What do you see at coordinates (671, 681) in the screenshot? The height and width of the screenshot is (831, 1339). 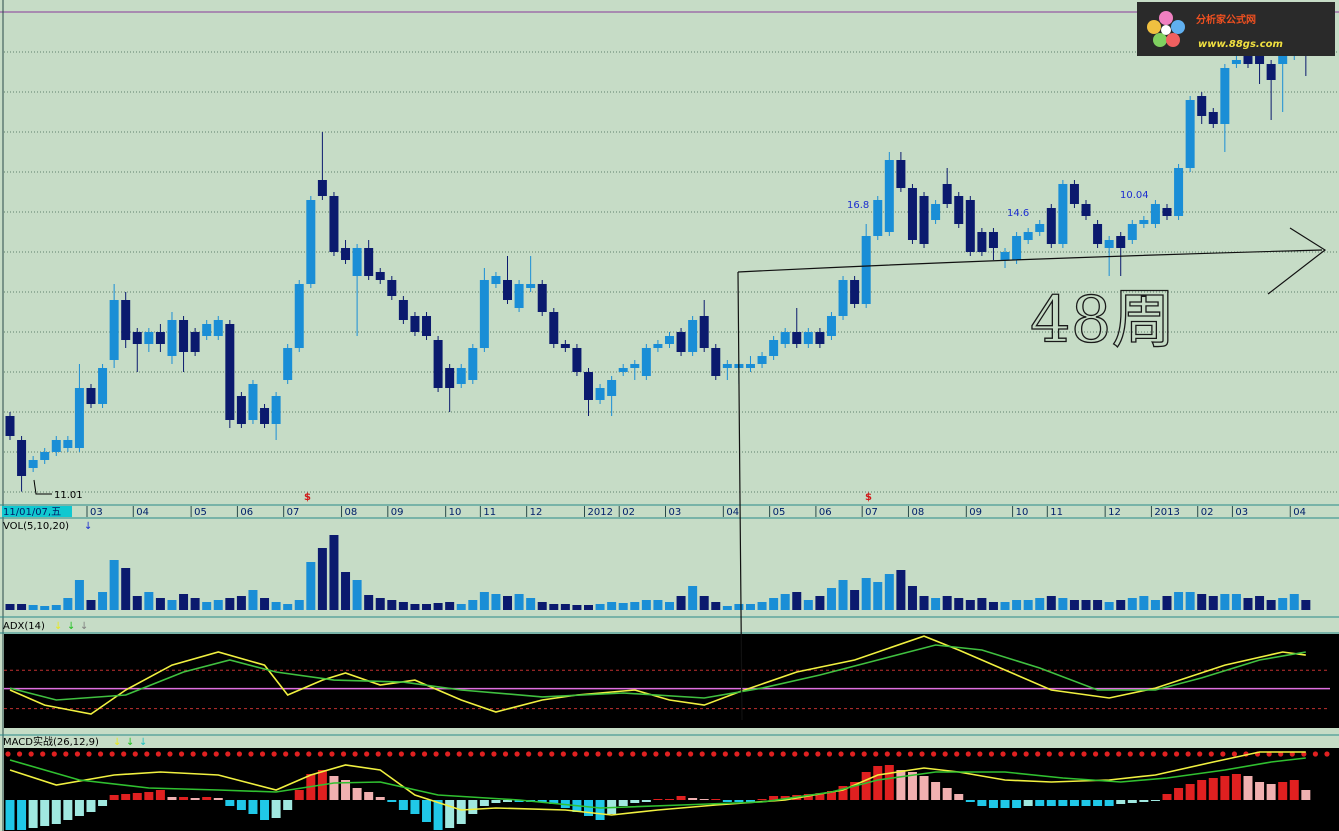 I see `adx-panel` at bounding box center [671, 681].